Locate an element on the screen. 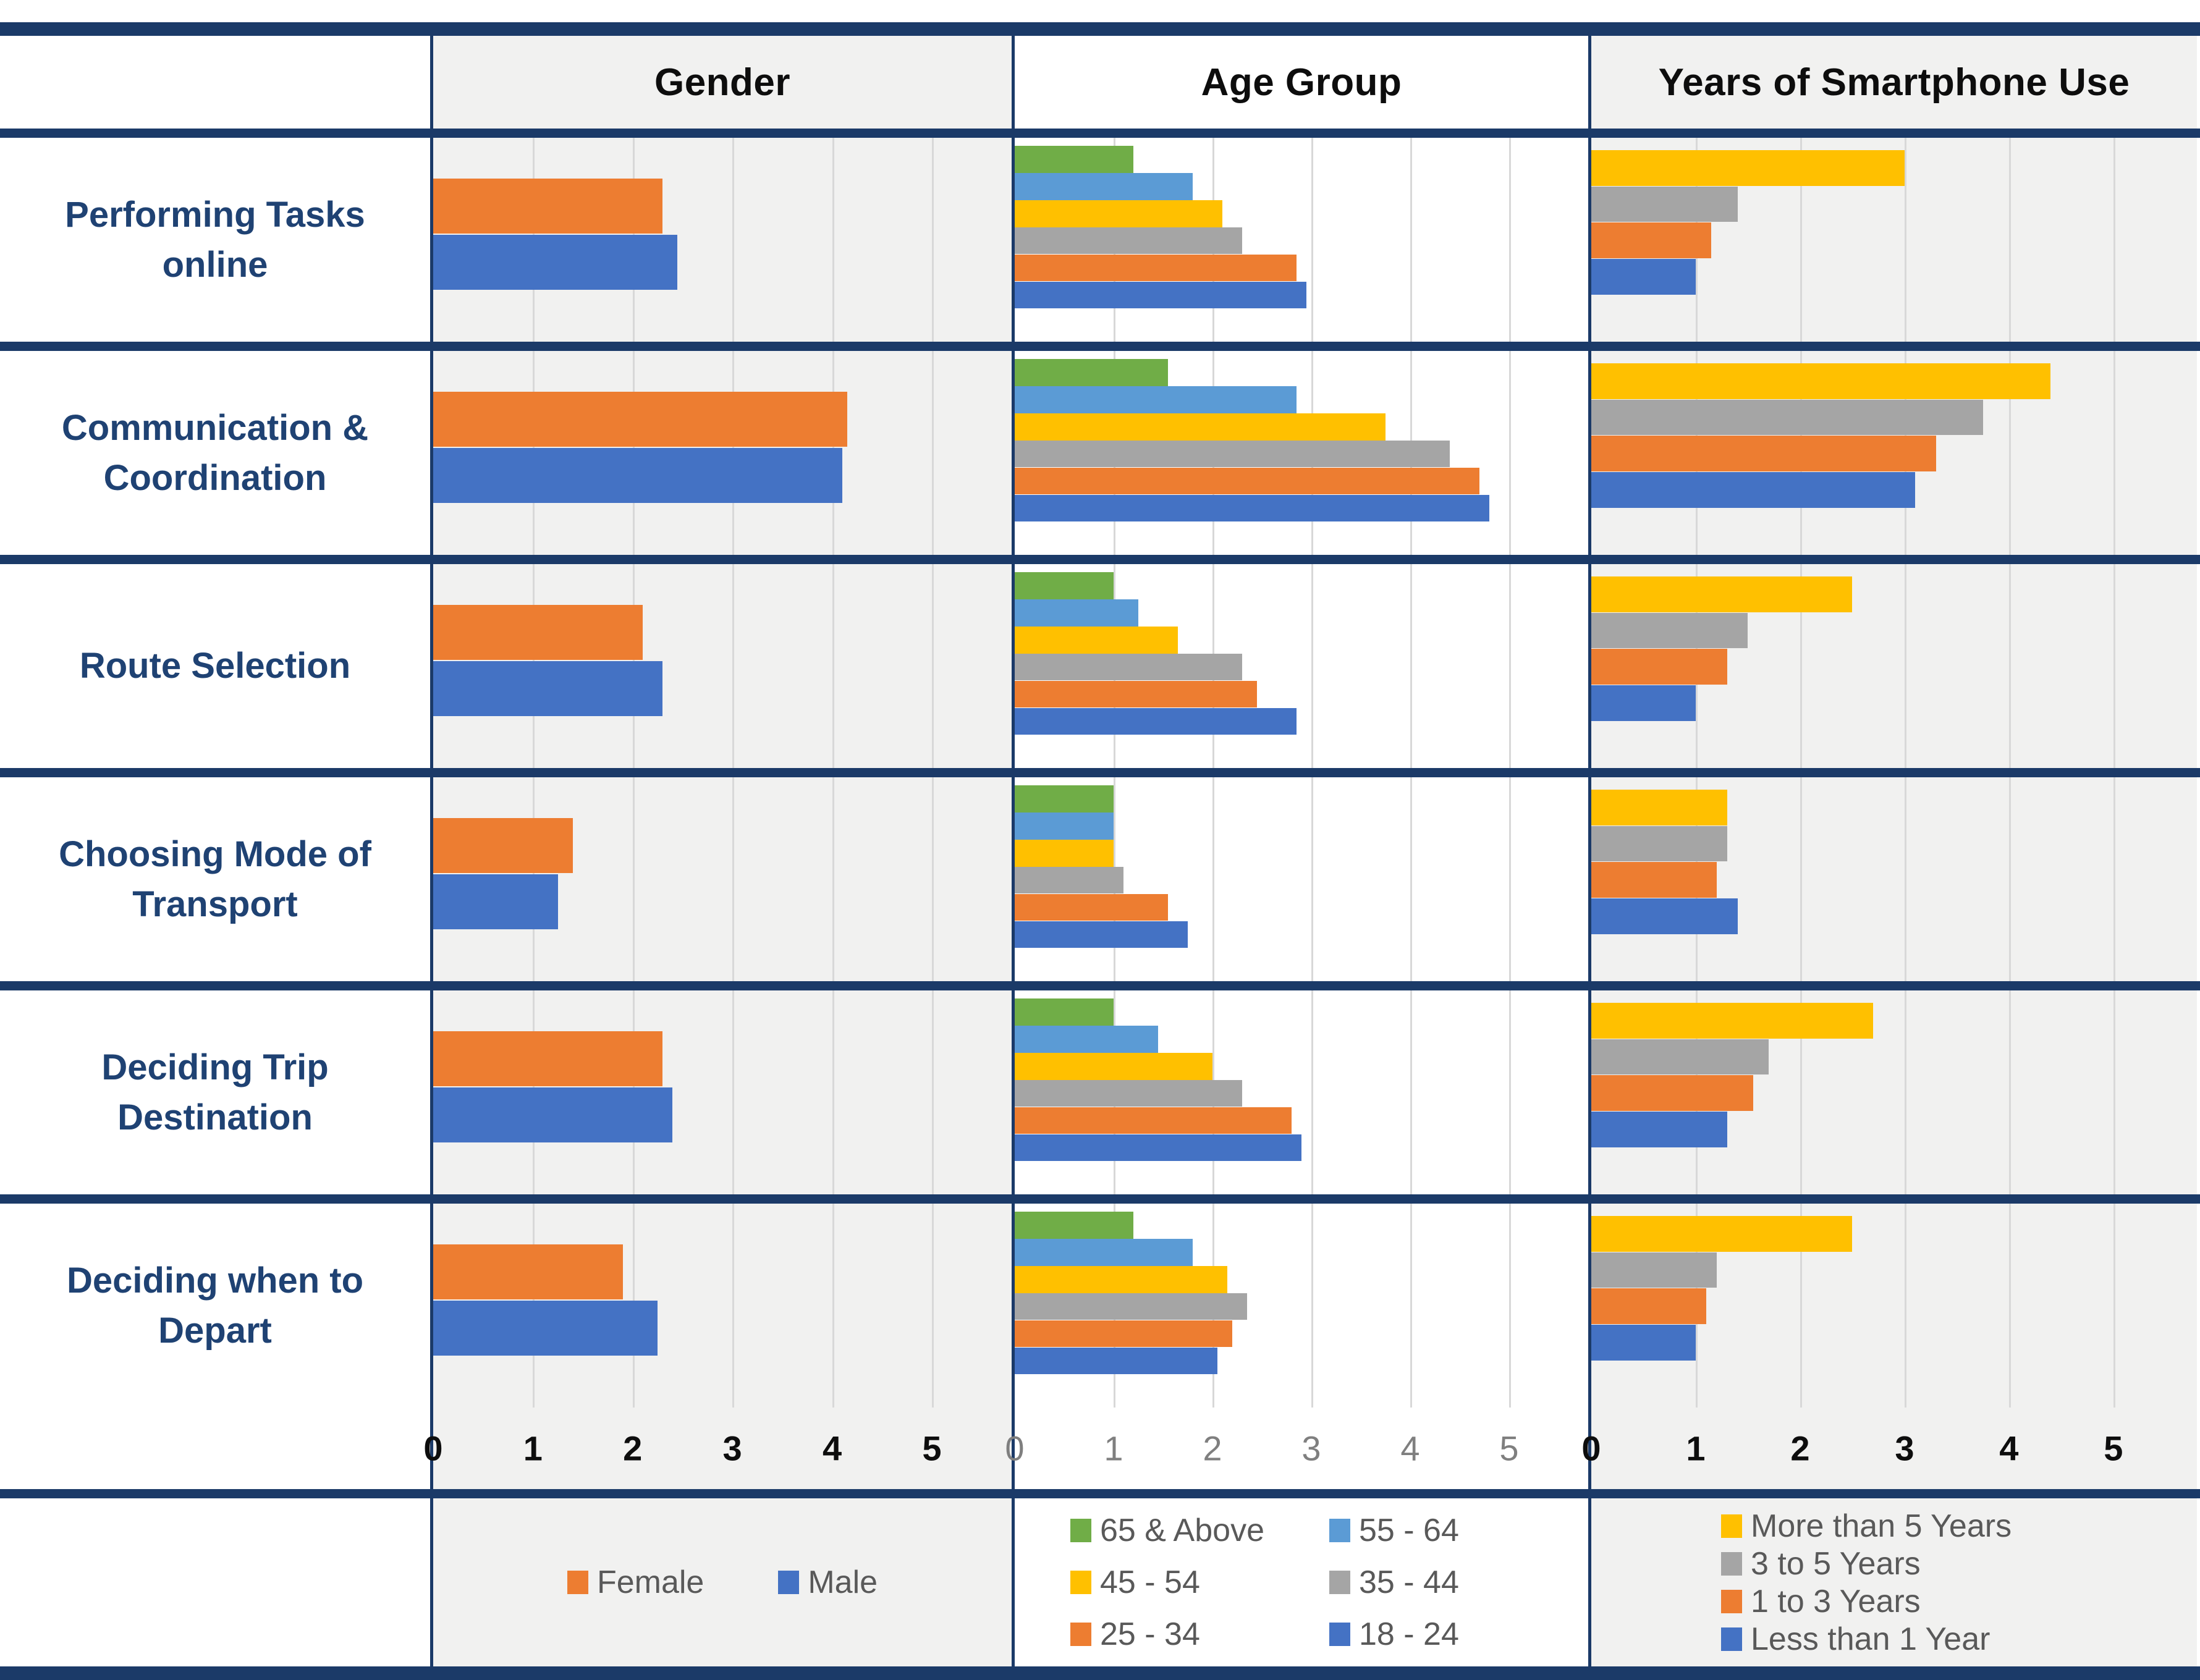 This screenshot has width=2200, height=1680. axis-empty-cell is located at coordinates (215, 1449).